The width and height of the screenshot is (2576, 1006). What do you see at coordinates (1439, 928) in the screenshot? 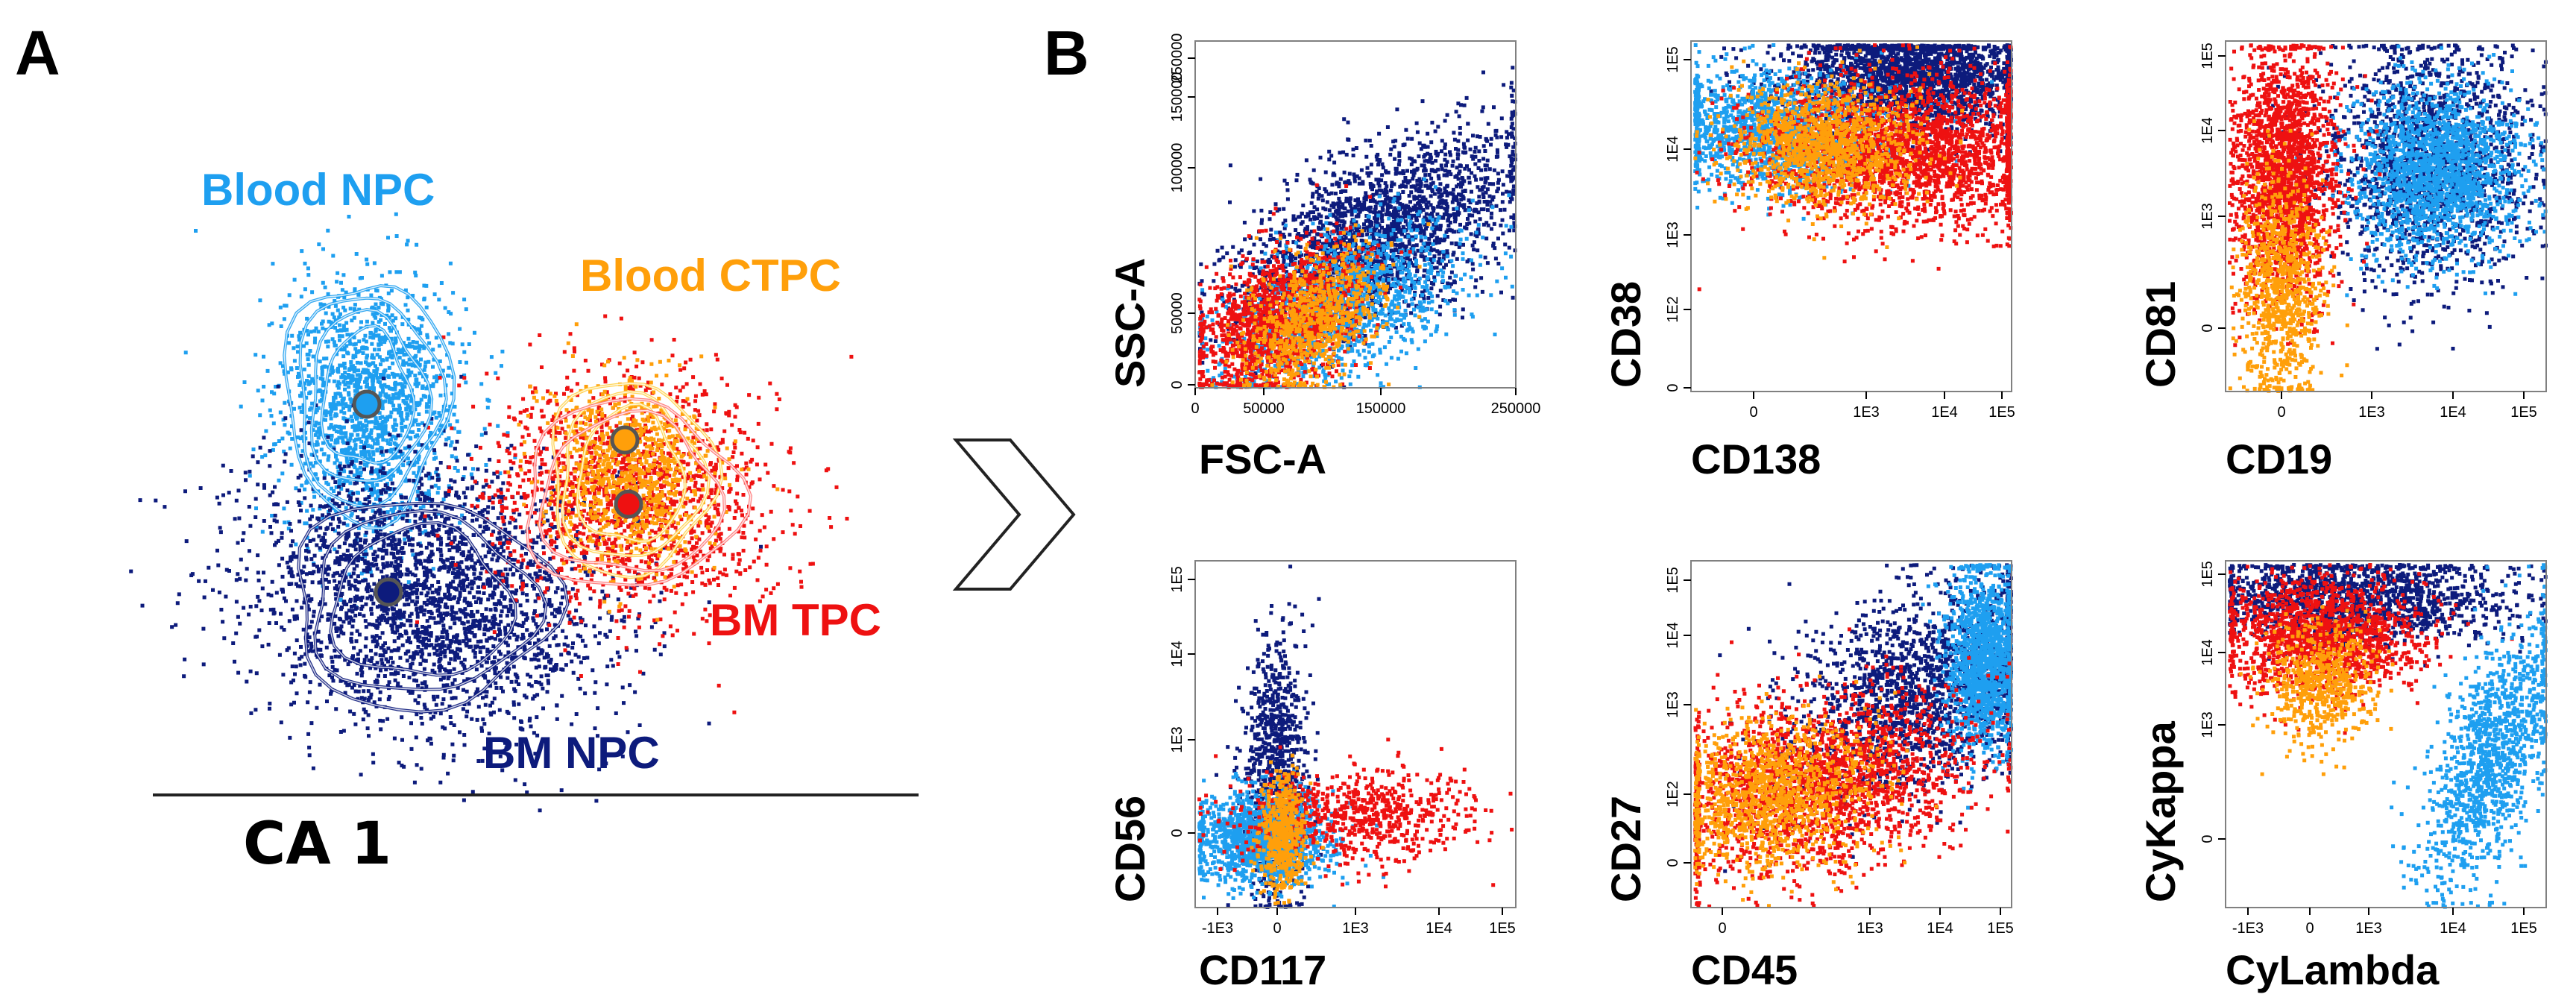
I see `plot-cd117-cd56-x-tick-label-3: 1E4` at bounding box center [1439, 928].